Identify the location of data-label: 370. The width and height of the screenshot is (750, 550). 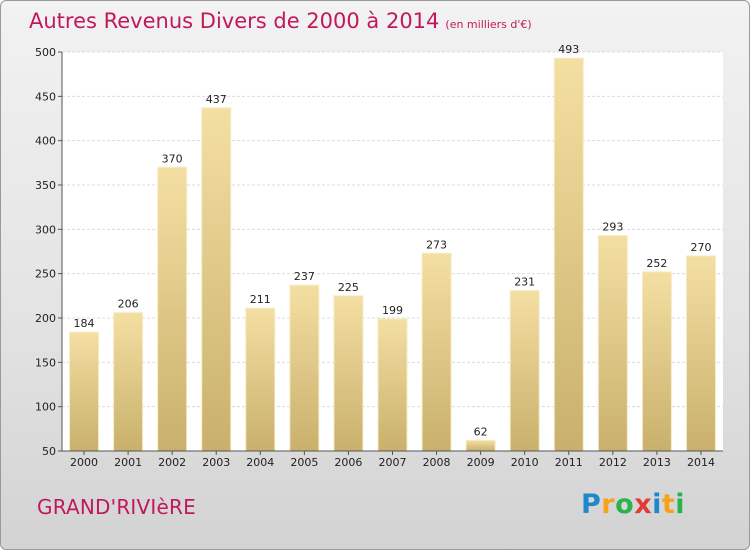
(172, 158).